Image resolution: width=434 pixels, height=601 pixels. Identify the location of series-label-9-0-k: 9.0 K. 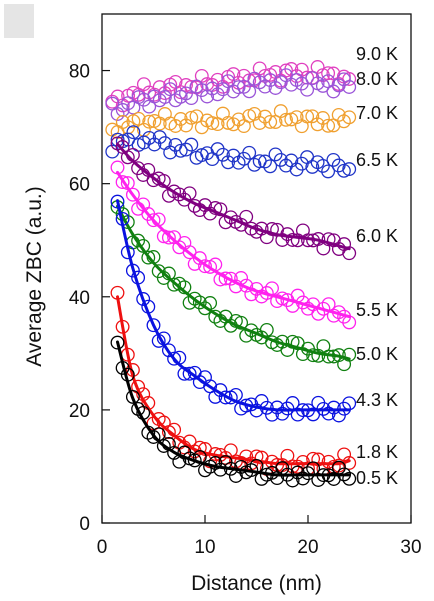
(377, 54).